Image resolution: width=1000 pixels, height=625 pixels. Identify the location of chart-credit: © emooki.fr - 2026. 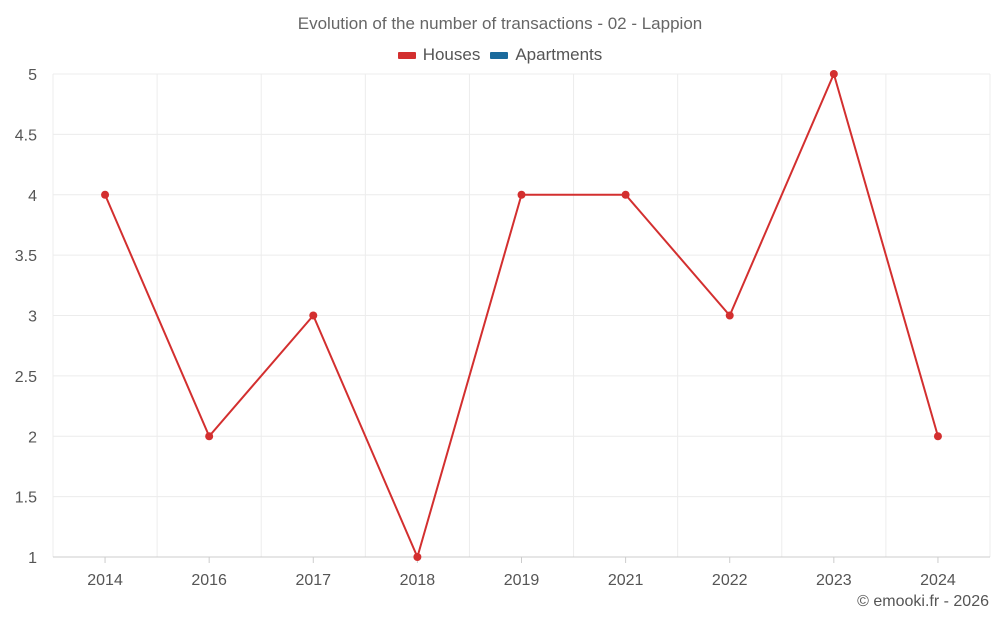
(923, 601).